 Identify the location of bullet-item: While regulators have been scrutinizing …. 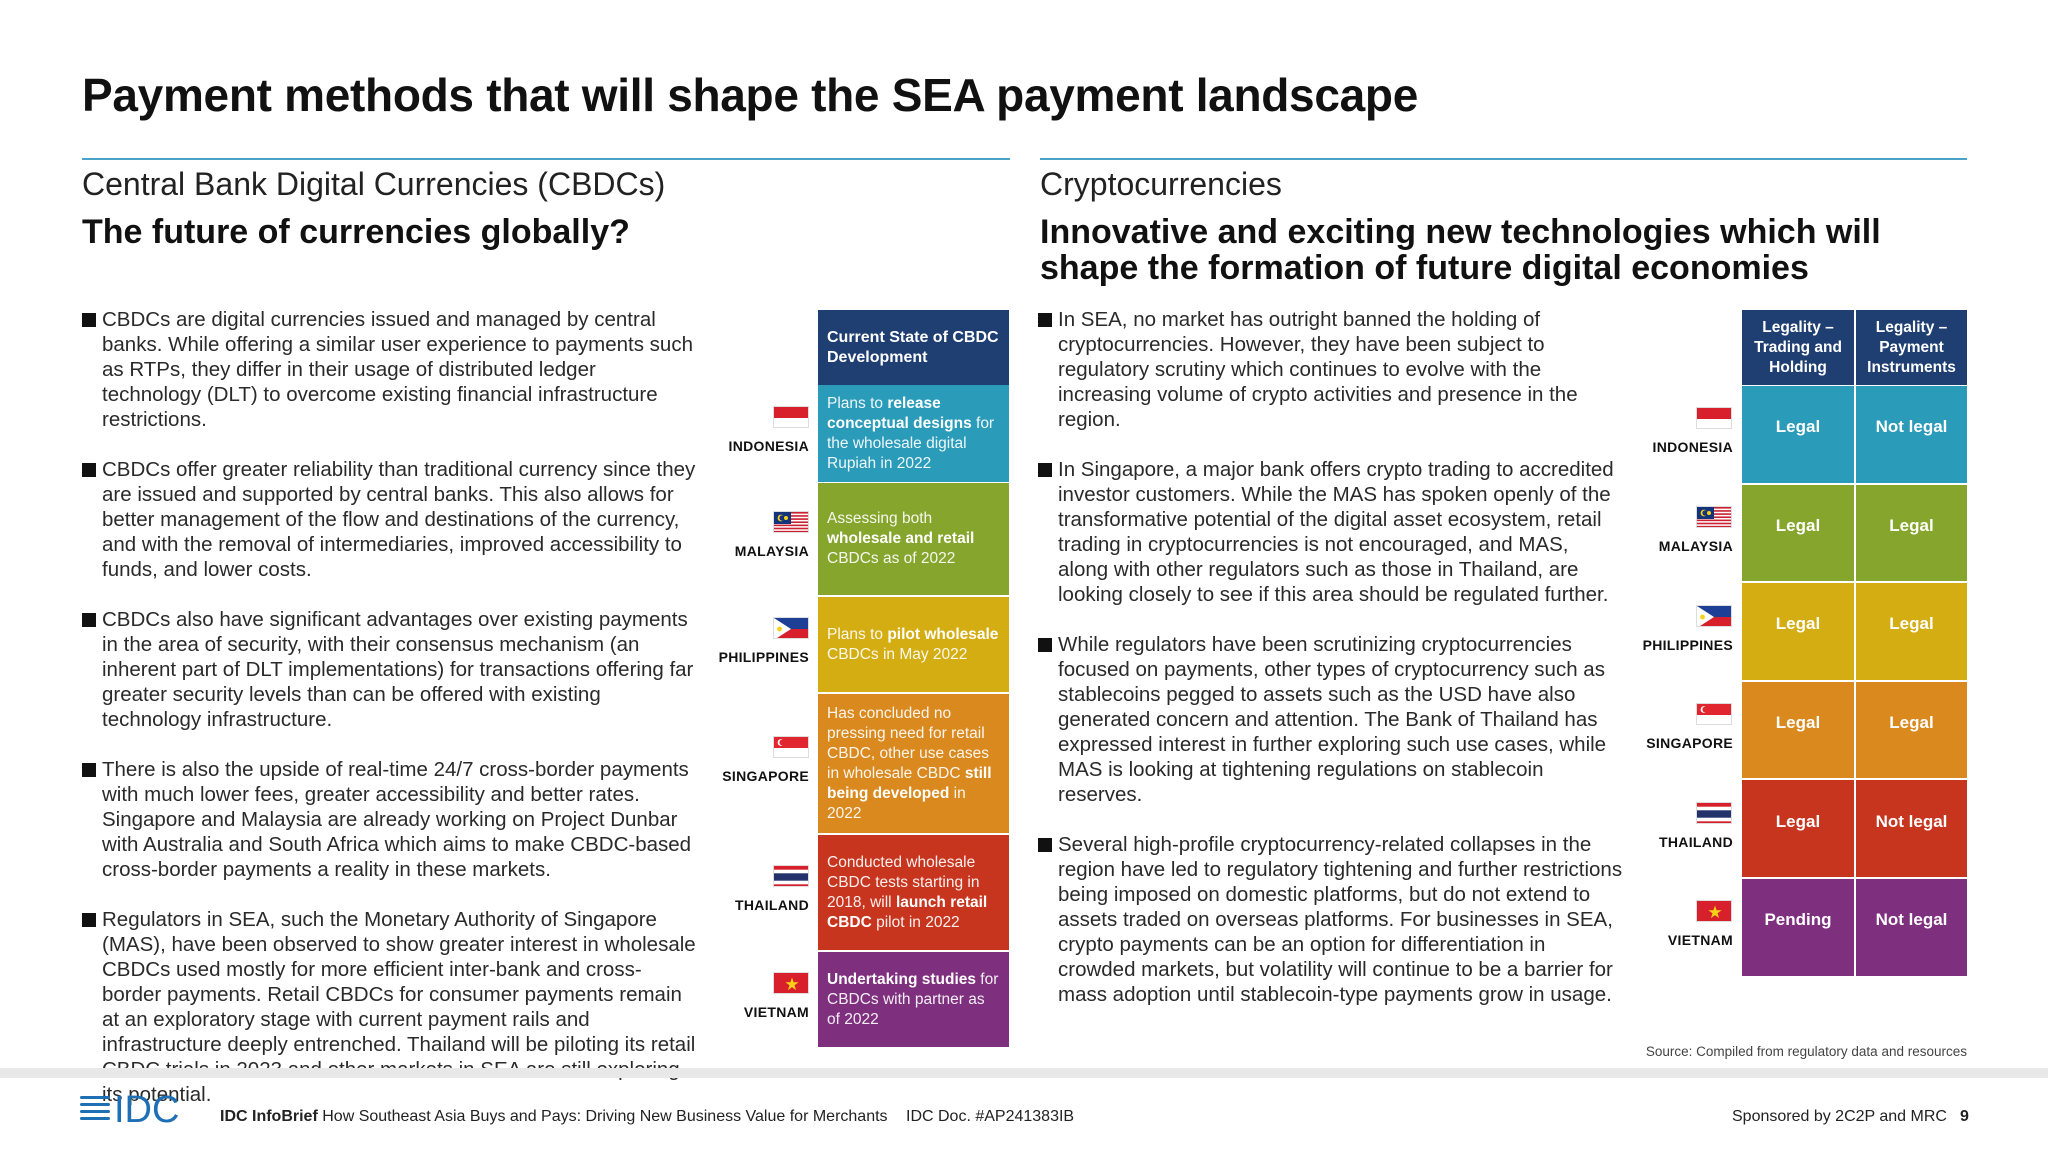
(1330, 719).